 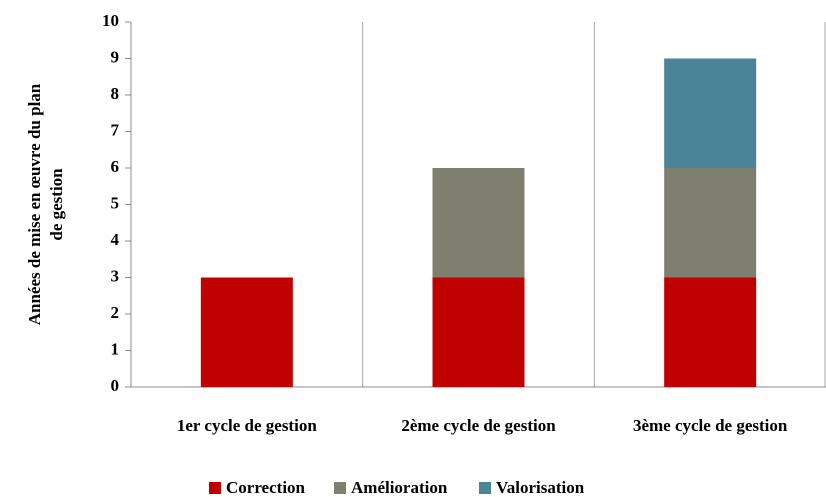 What do you see at coordinates (247, 425) in the screenshot?
I see `x-tick-label: 1er cycle de gestion` at bounding box center [247, 425].